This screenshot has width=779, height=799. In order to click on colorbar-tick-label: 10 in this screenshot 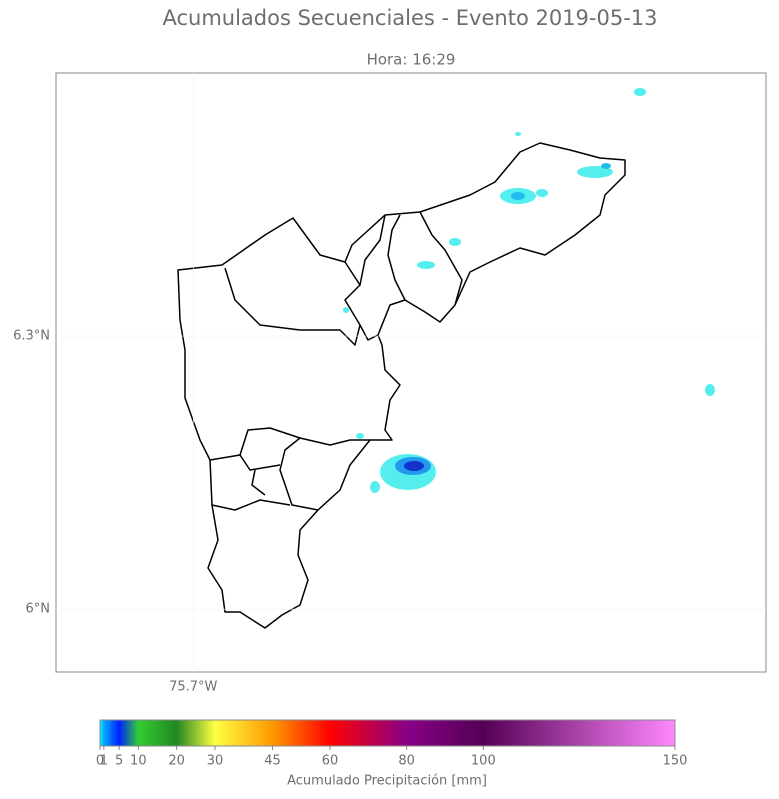, I will do `click(138, 761)`.